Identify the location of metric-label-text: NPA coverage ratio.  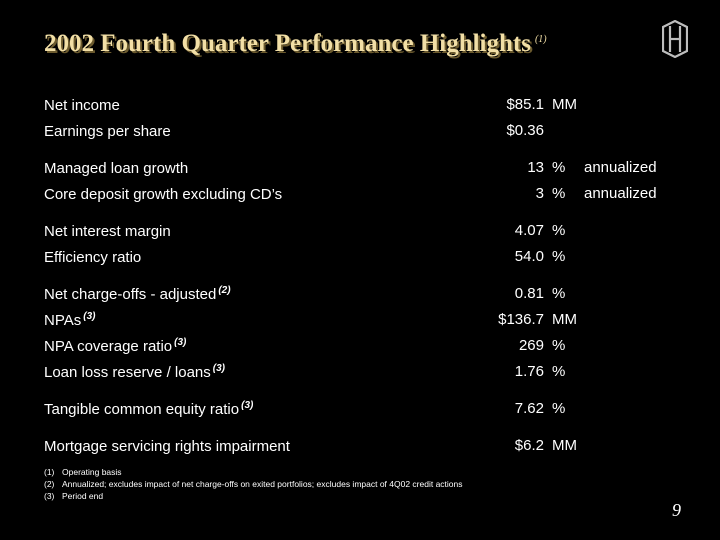
(108, 346).